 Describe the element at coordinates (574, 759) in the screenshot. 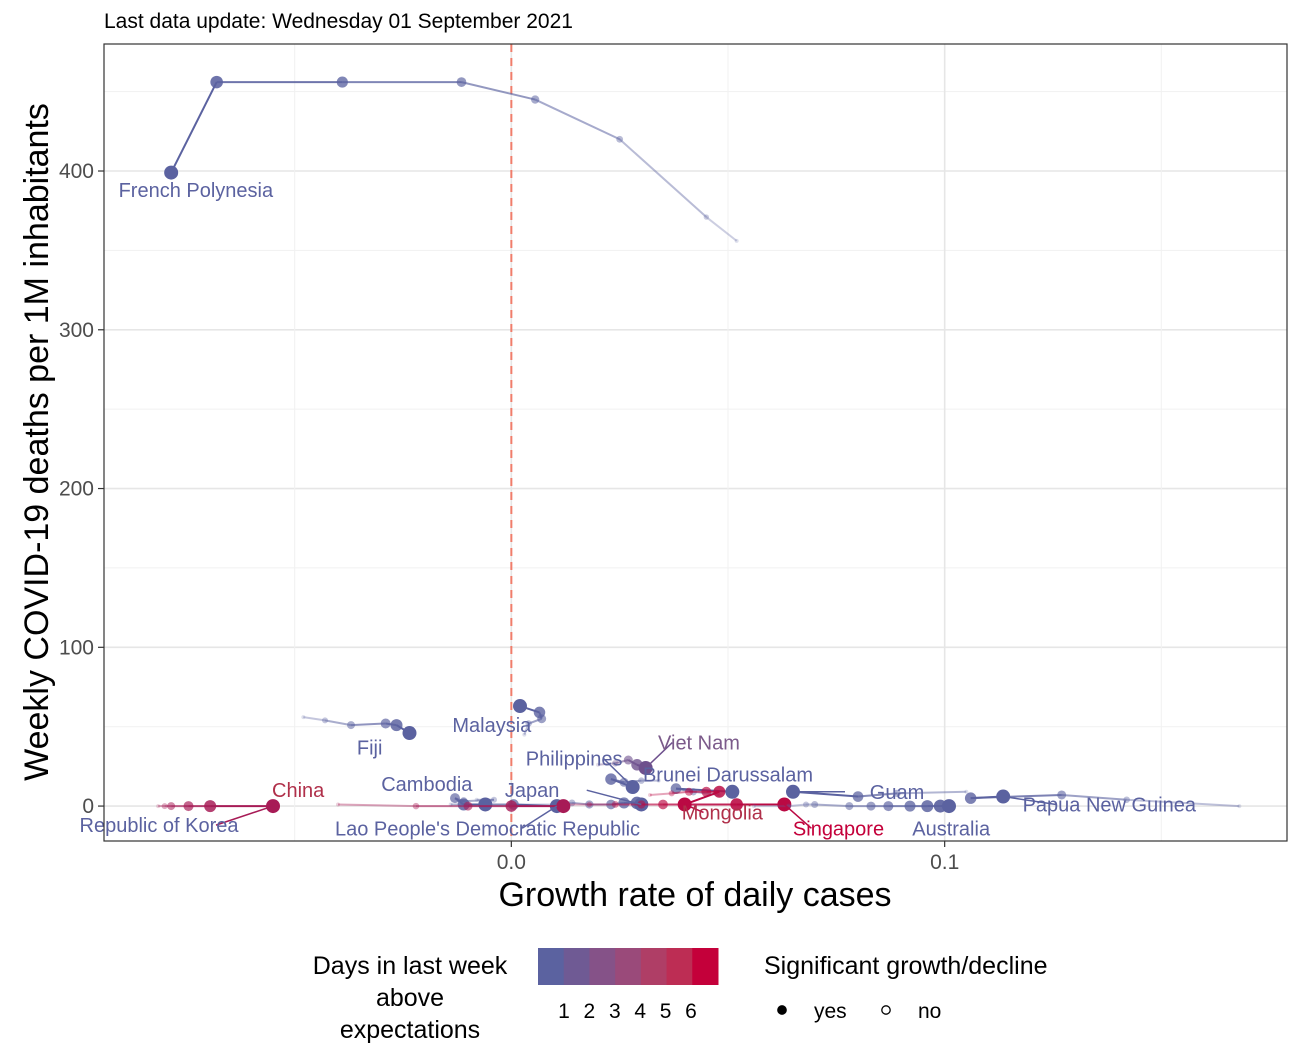

I see `label-philippines: Philippines` at that location.